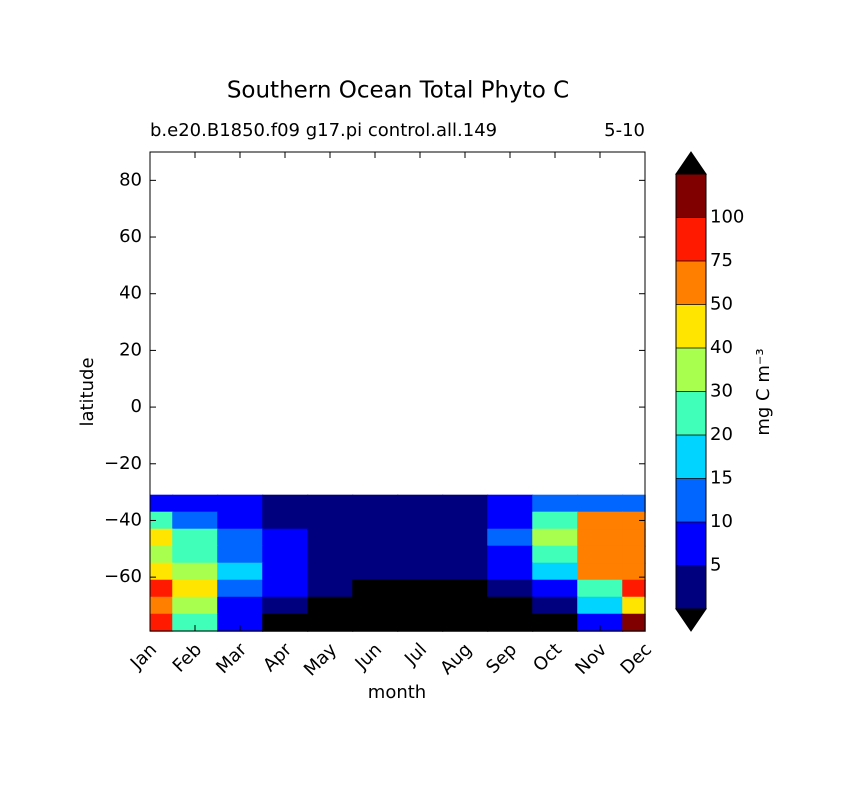  I want to click on x-tick-label: Sep, so click(501, 658).